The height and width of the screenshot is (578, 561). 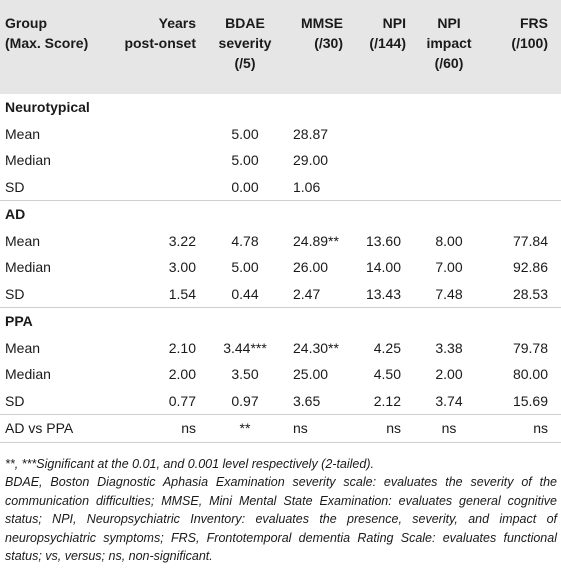 I want to click on cell-years: 2.10, so click(x=182, y=347).